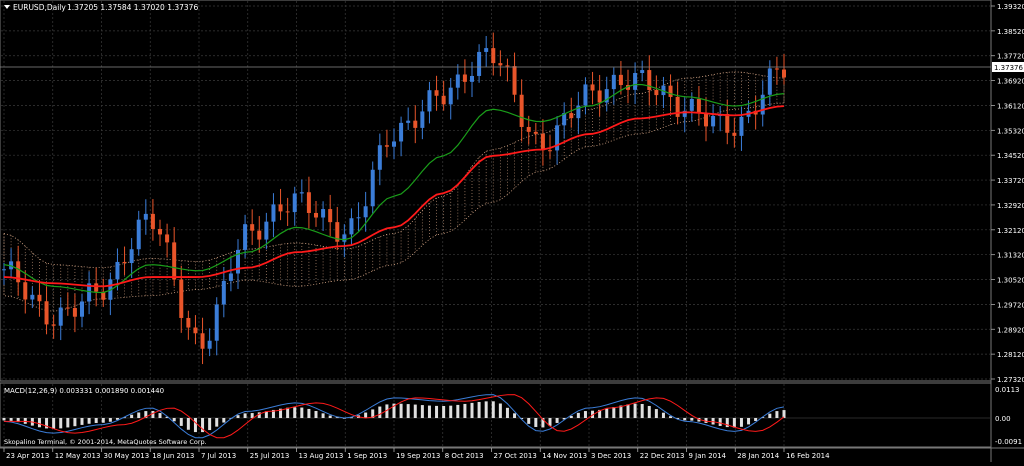 This screenshot has width=1024, height=466. I want to click on time-label: 9 Jan 2014, so click(708, 456).